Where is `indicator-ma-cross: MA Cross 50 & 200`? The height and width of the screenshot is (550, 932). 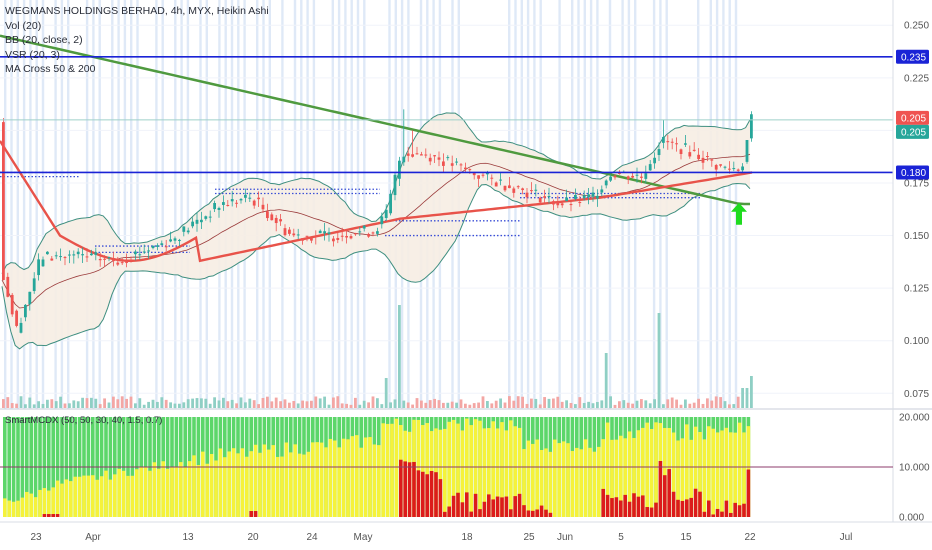
indicator-ma-cross: MA Cross 50 & 200 is located at coordinates (50, 69).